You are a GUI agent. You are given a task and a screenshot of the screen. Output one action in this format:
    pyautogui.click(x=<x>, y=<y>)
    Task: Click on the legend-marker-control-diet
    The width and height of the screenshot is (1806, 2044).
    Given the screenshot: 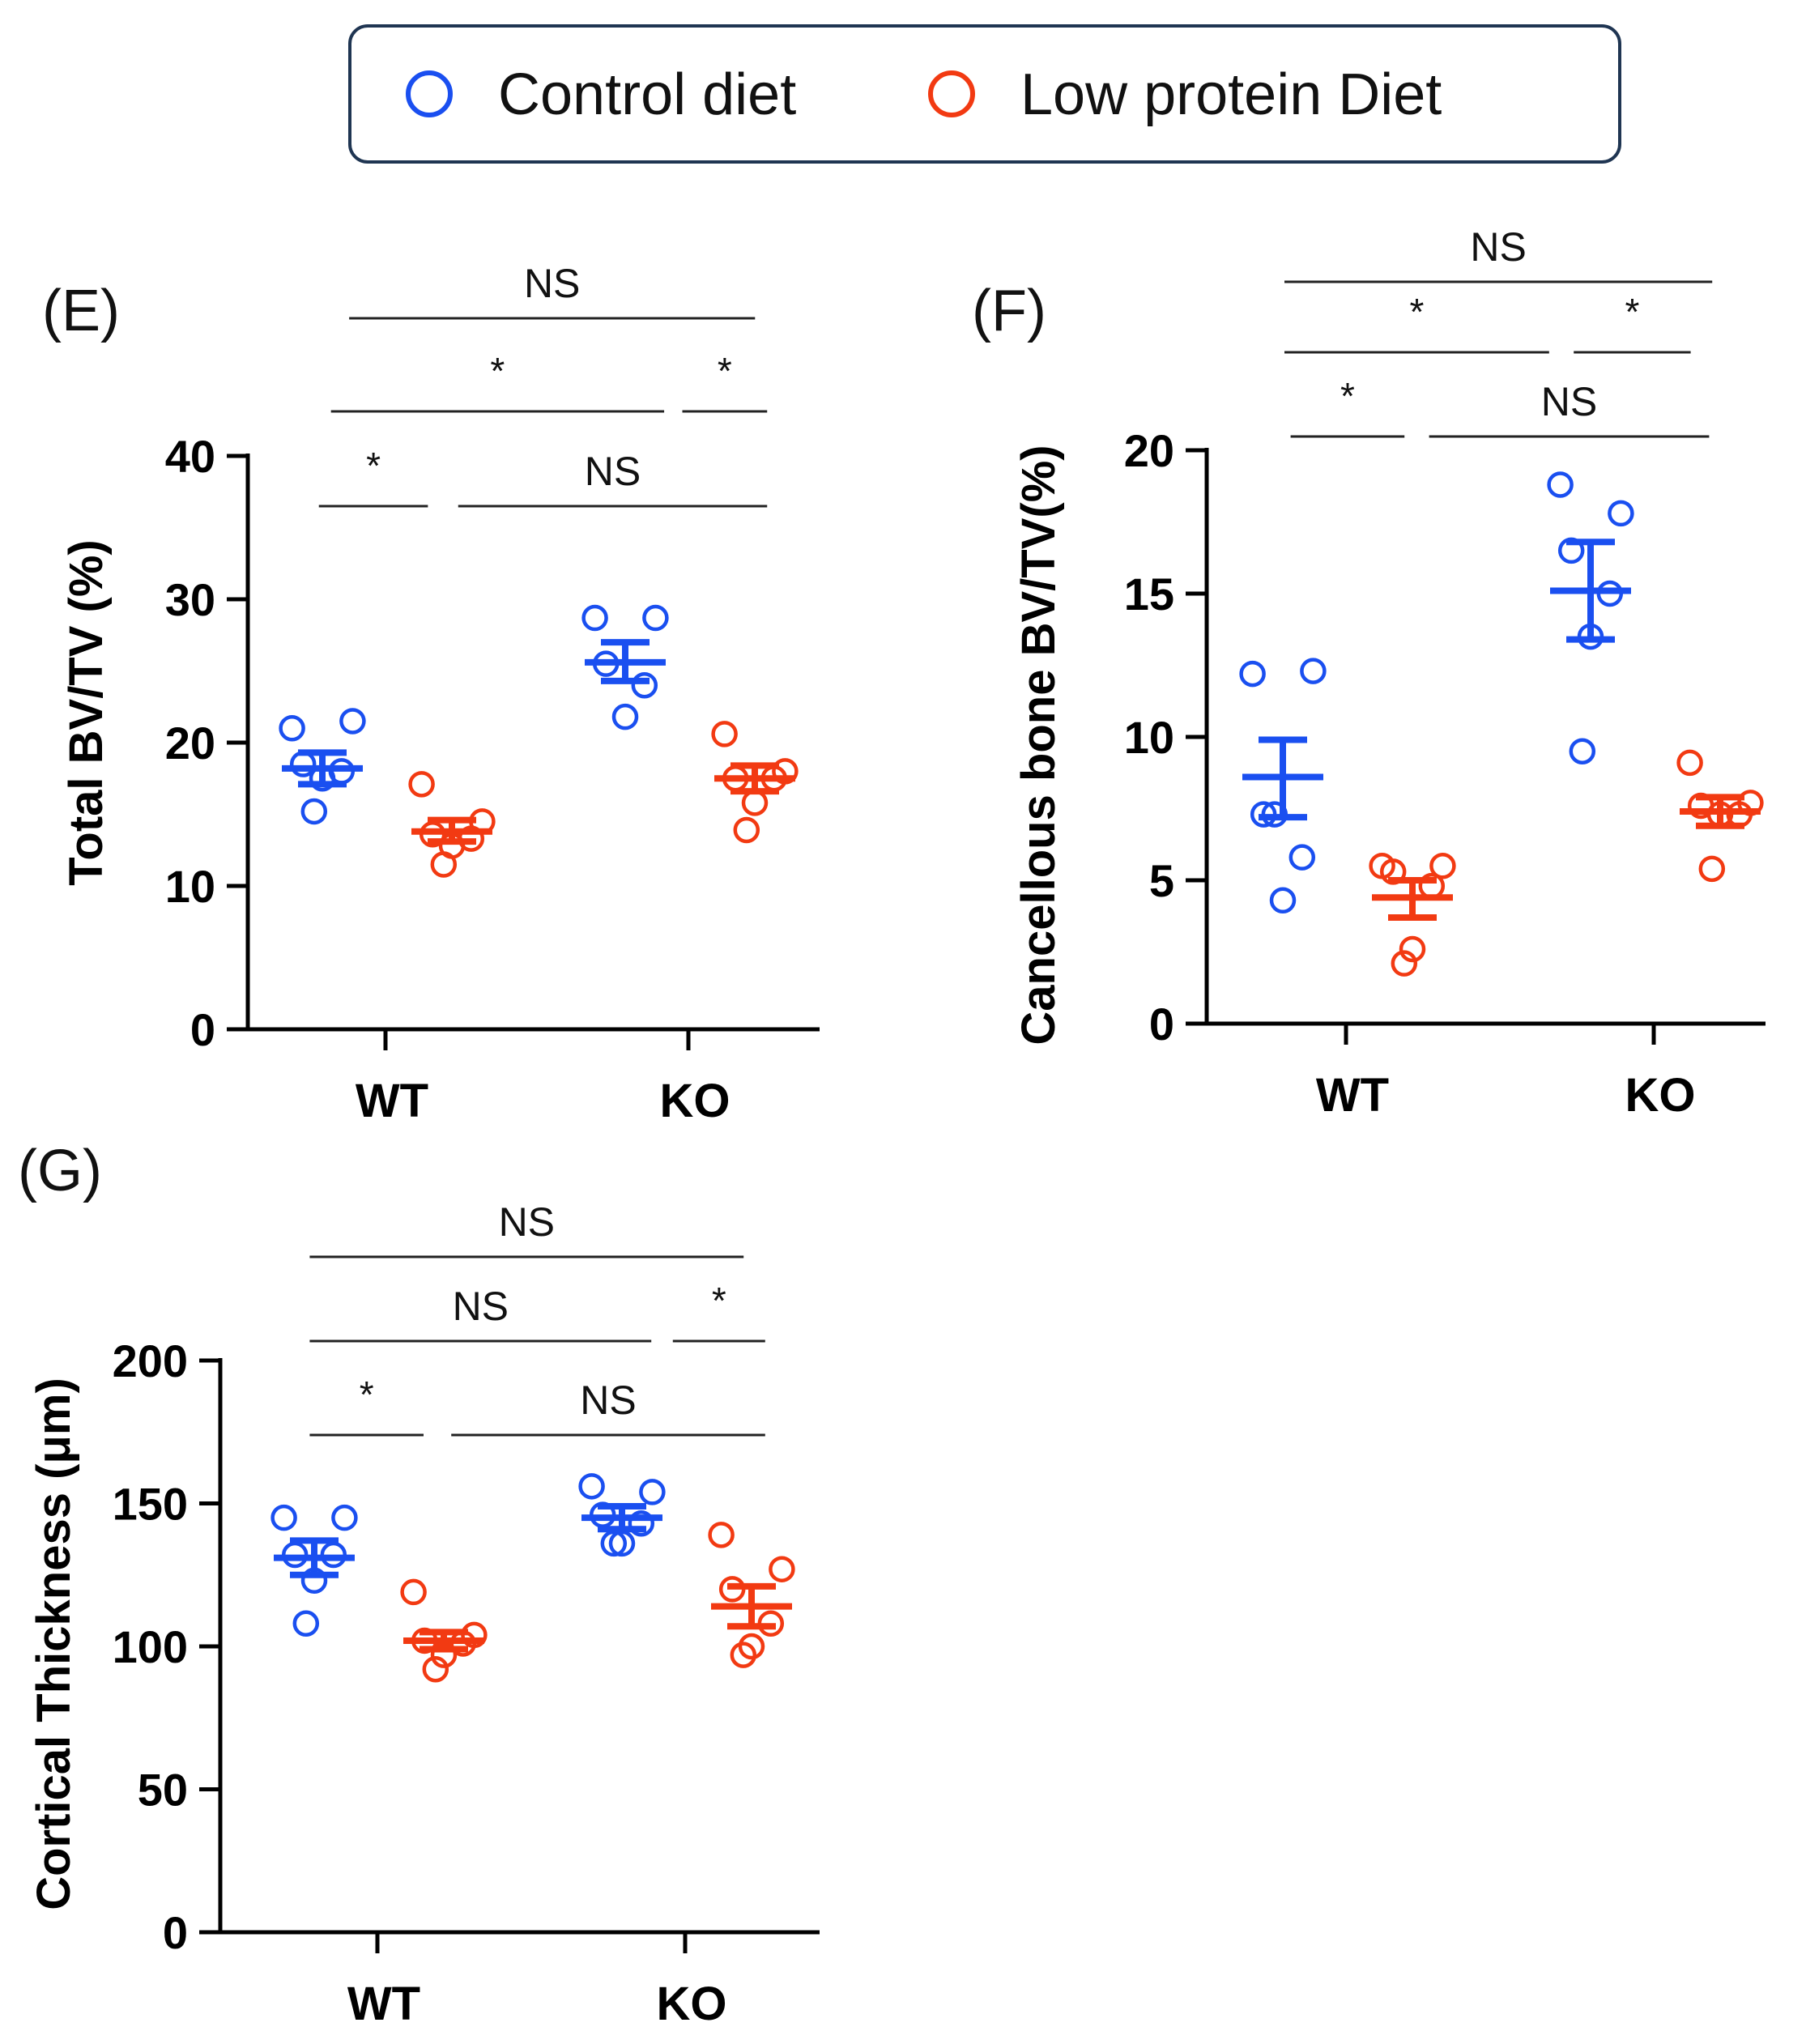 What is the action you would take?
    pyautogui.click(x=429, y=93)
    